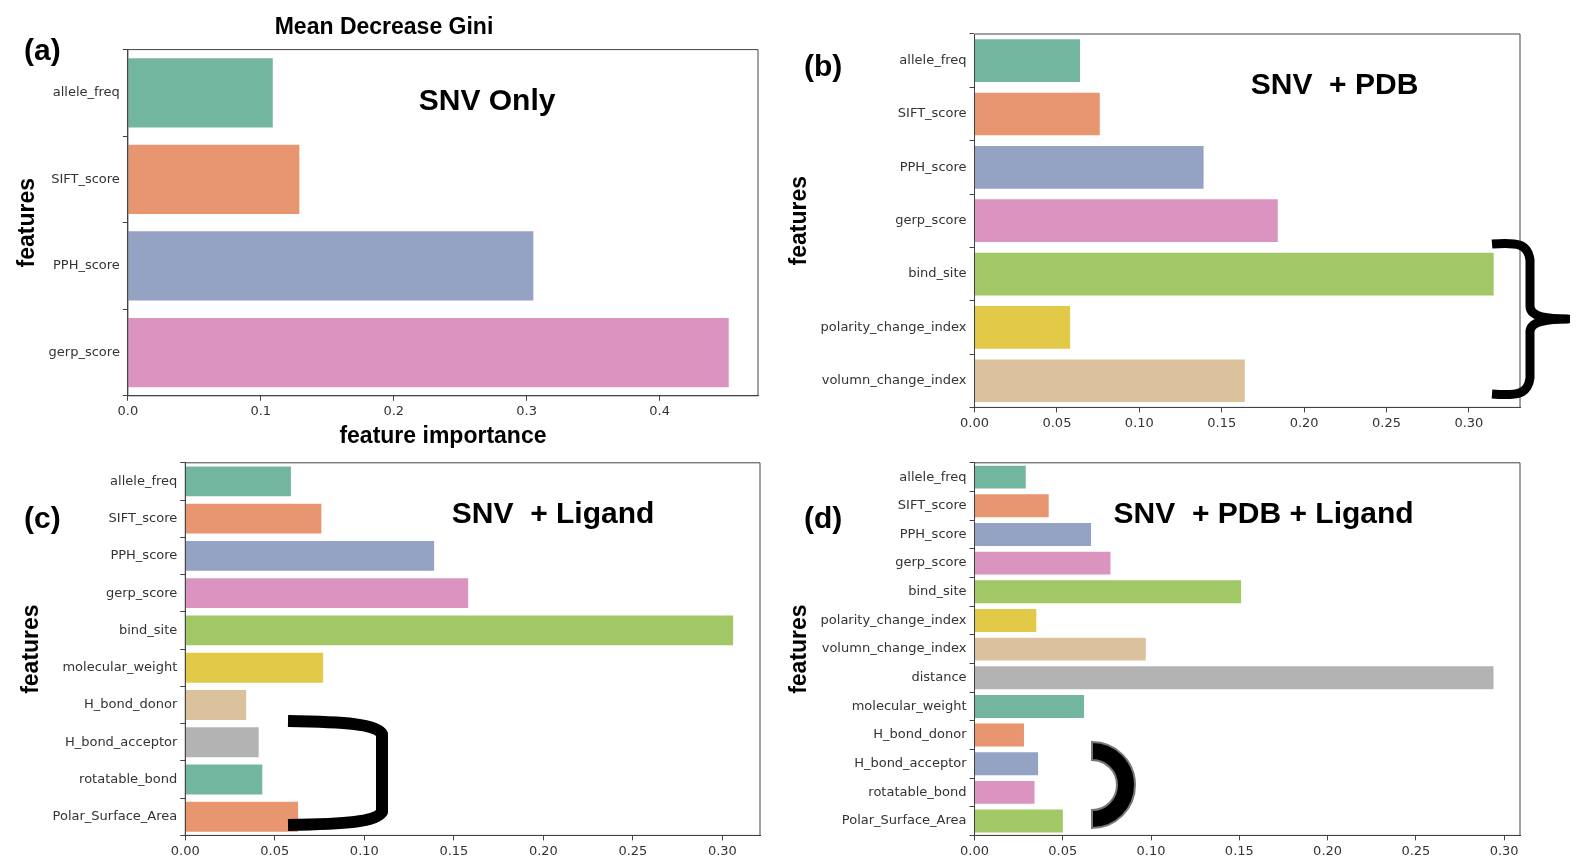  What do you see at coordinates (394, 410) in the screenshot?
I see `x-tick-label: 0.2` at bounding box center [394, 410].